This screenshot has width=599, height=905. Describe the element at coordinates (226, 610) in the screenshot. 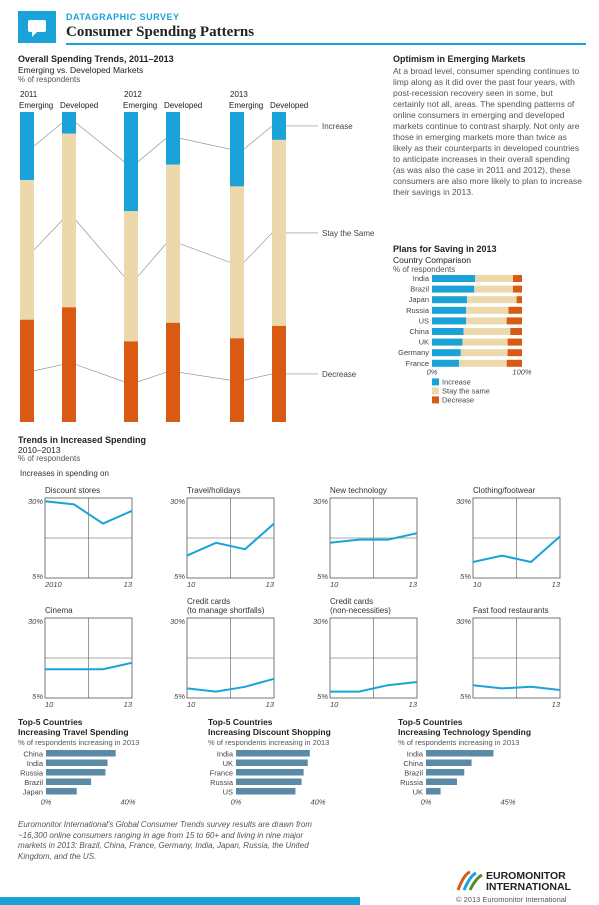

I see `panel-title: (to manage shortfalls)` at that location.